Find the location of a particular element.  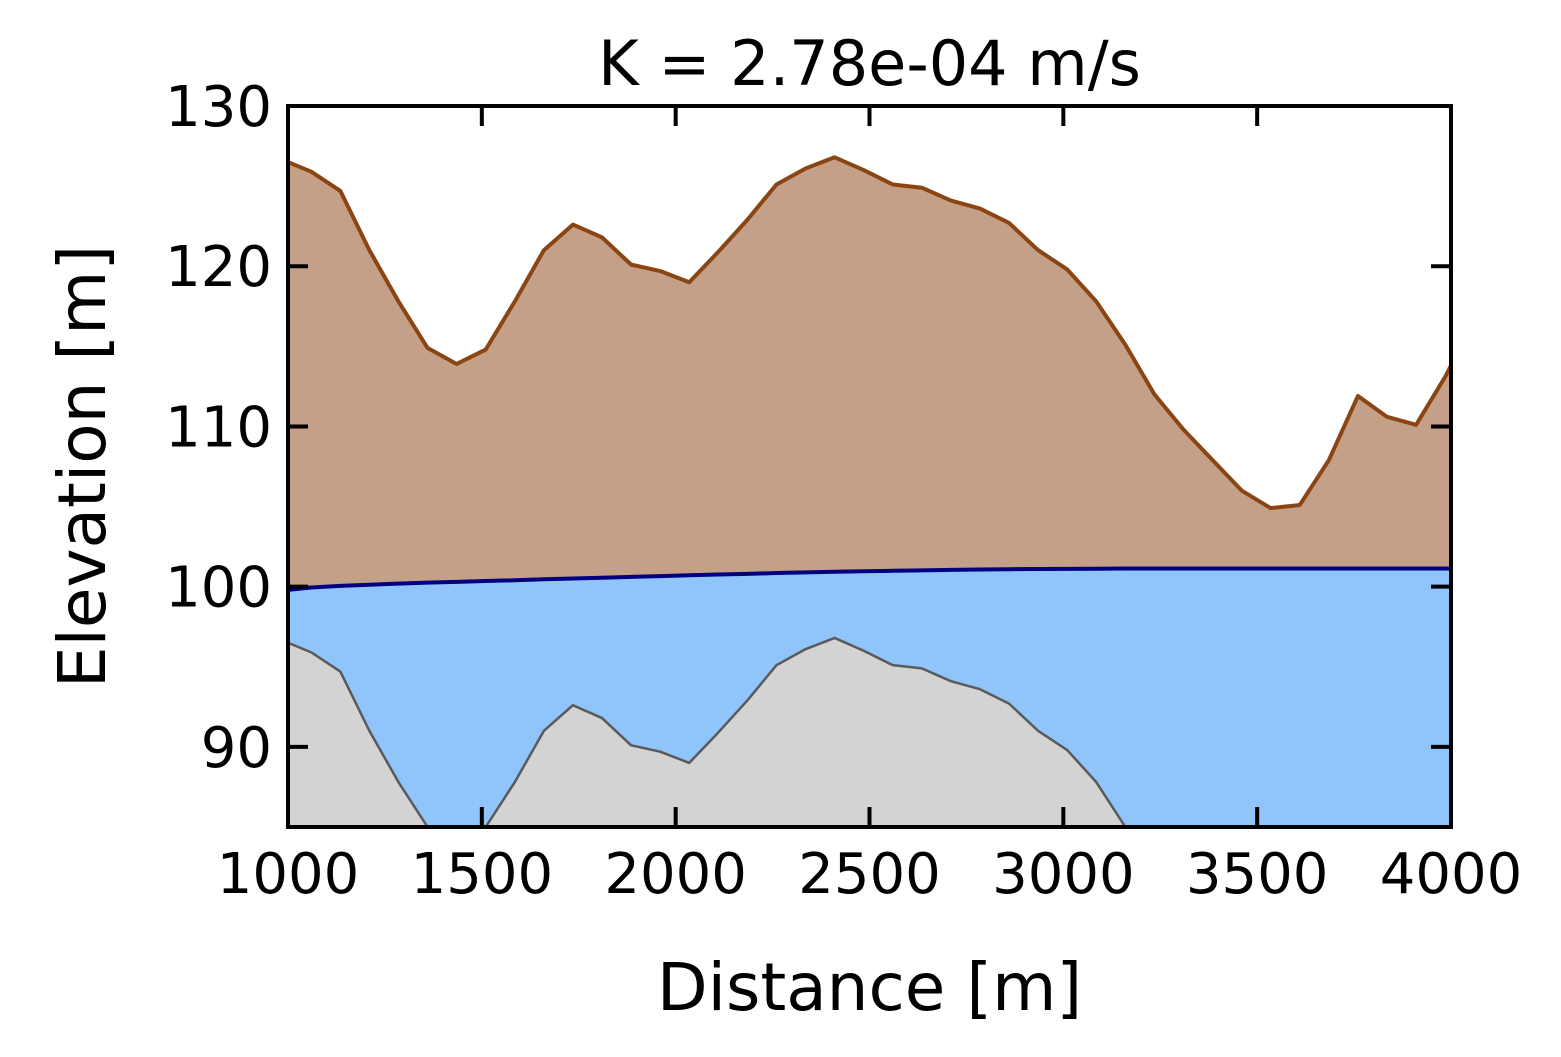

x-tick-label: 2000 is located at coordinates (675, 874).